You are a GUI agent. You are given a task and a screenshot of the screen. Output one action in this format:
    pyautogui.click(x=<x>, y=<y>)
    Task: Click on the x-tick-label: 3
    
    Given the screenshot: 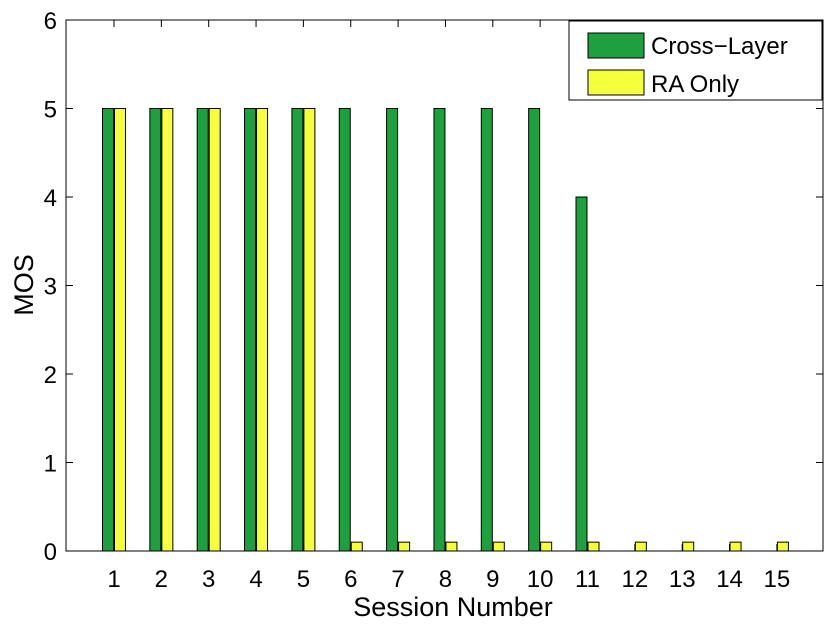 What is the action you would take?
    pyautogui.click(x=208, y=579)
    